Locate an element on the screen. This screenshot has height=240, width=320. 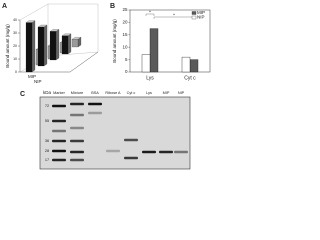
unit-label: kDa is located at coordinates (47, 92).